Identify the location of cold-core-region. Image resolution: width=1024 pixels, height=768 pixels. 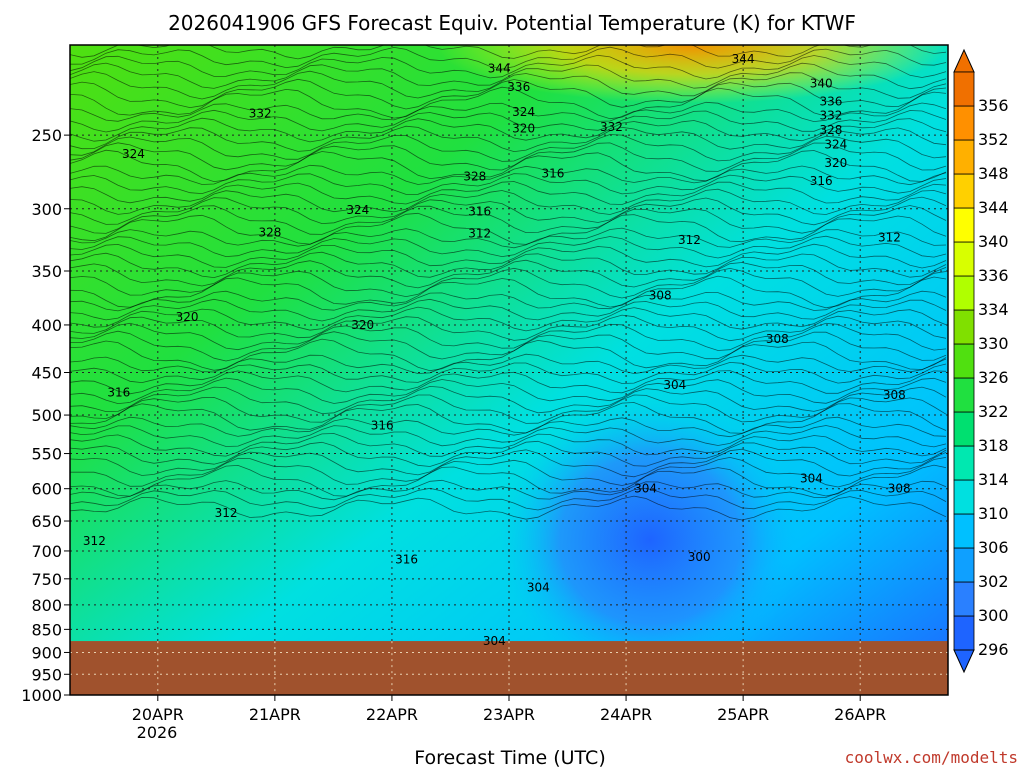
(650, 540).